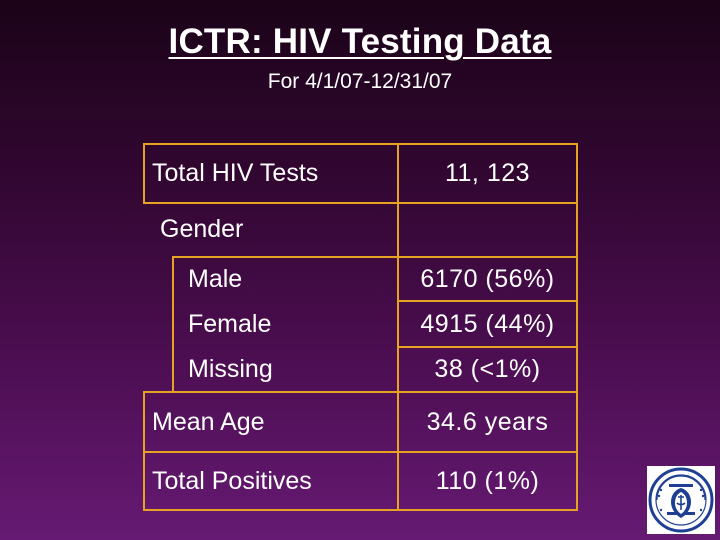 Image resolution: width=720 pixels, height=540 pixels. What do you see at coordinates (235, 173) in the screenshot?
I see `row-label-total-tests: Total HIV Tests` at bounding box center [235, 173].